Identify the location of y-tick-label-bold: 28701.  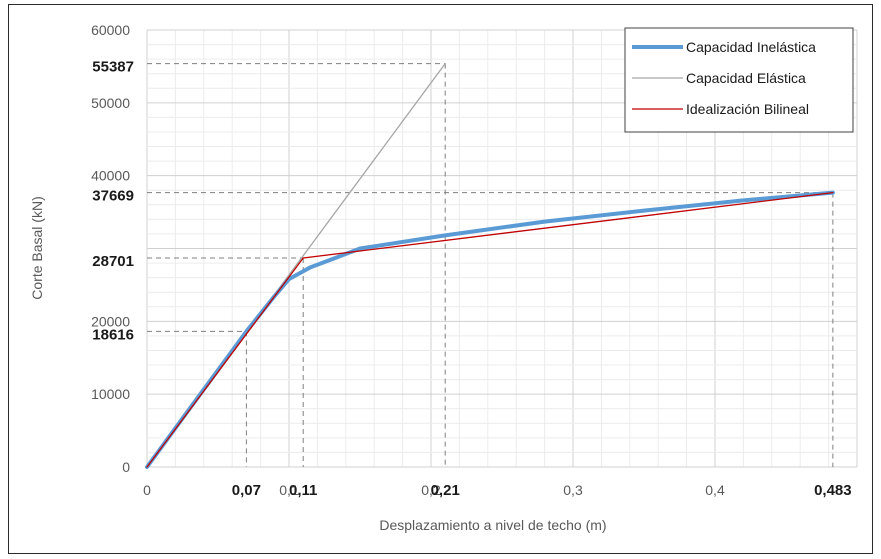
(113, 261).